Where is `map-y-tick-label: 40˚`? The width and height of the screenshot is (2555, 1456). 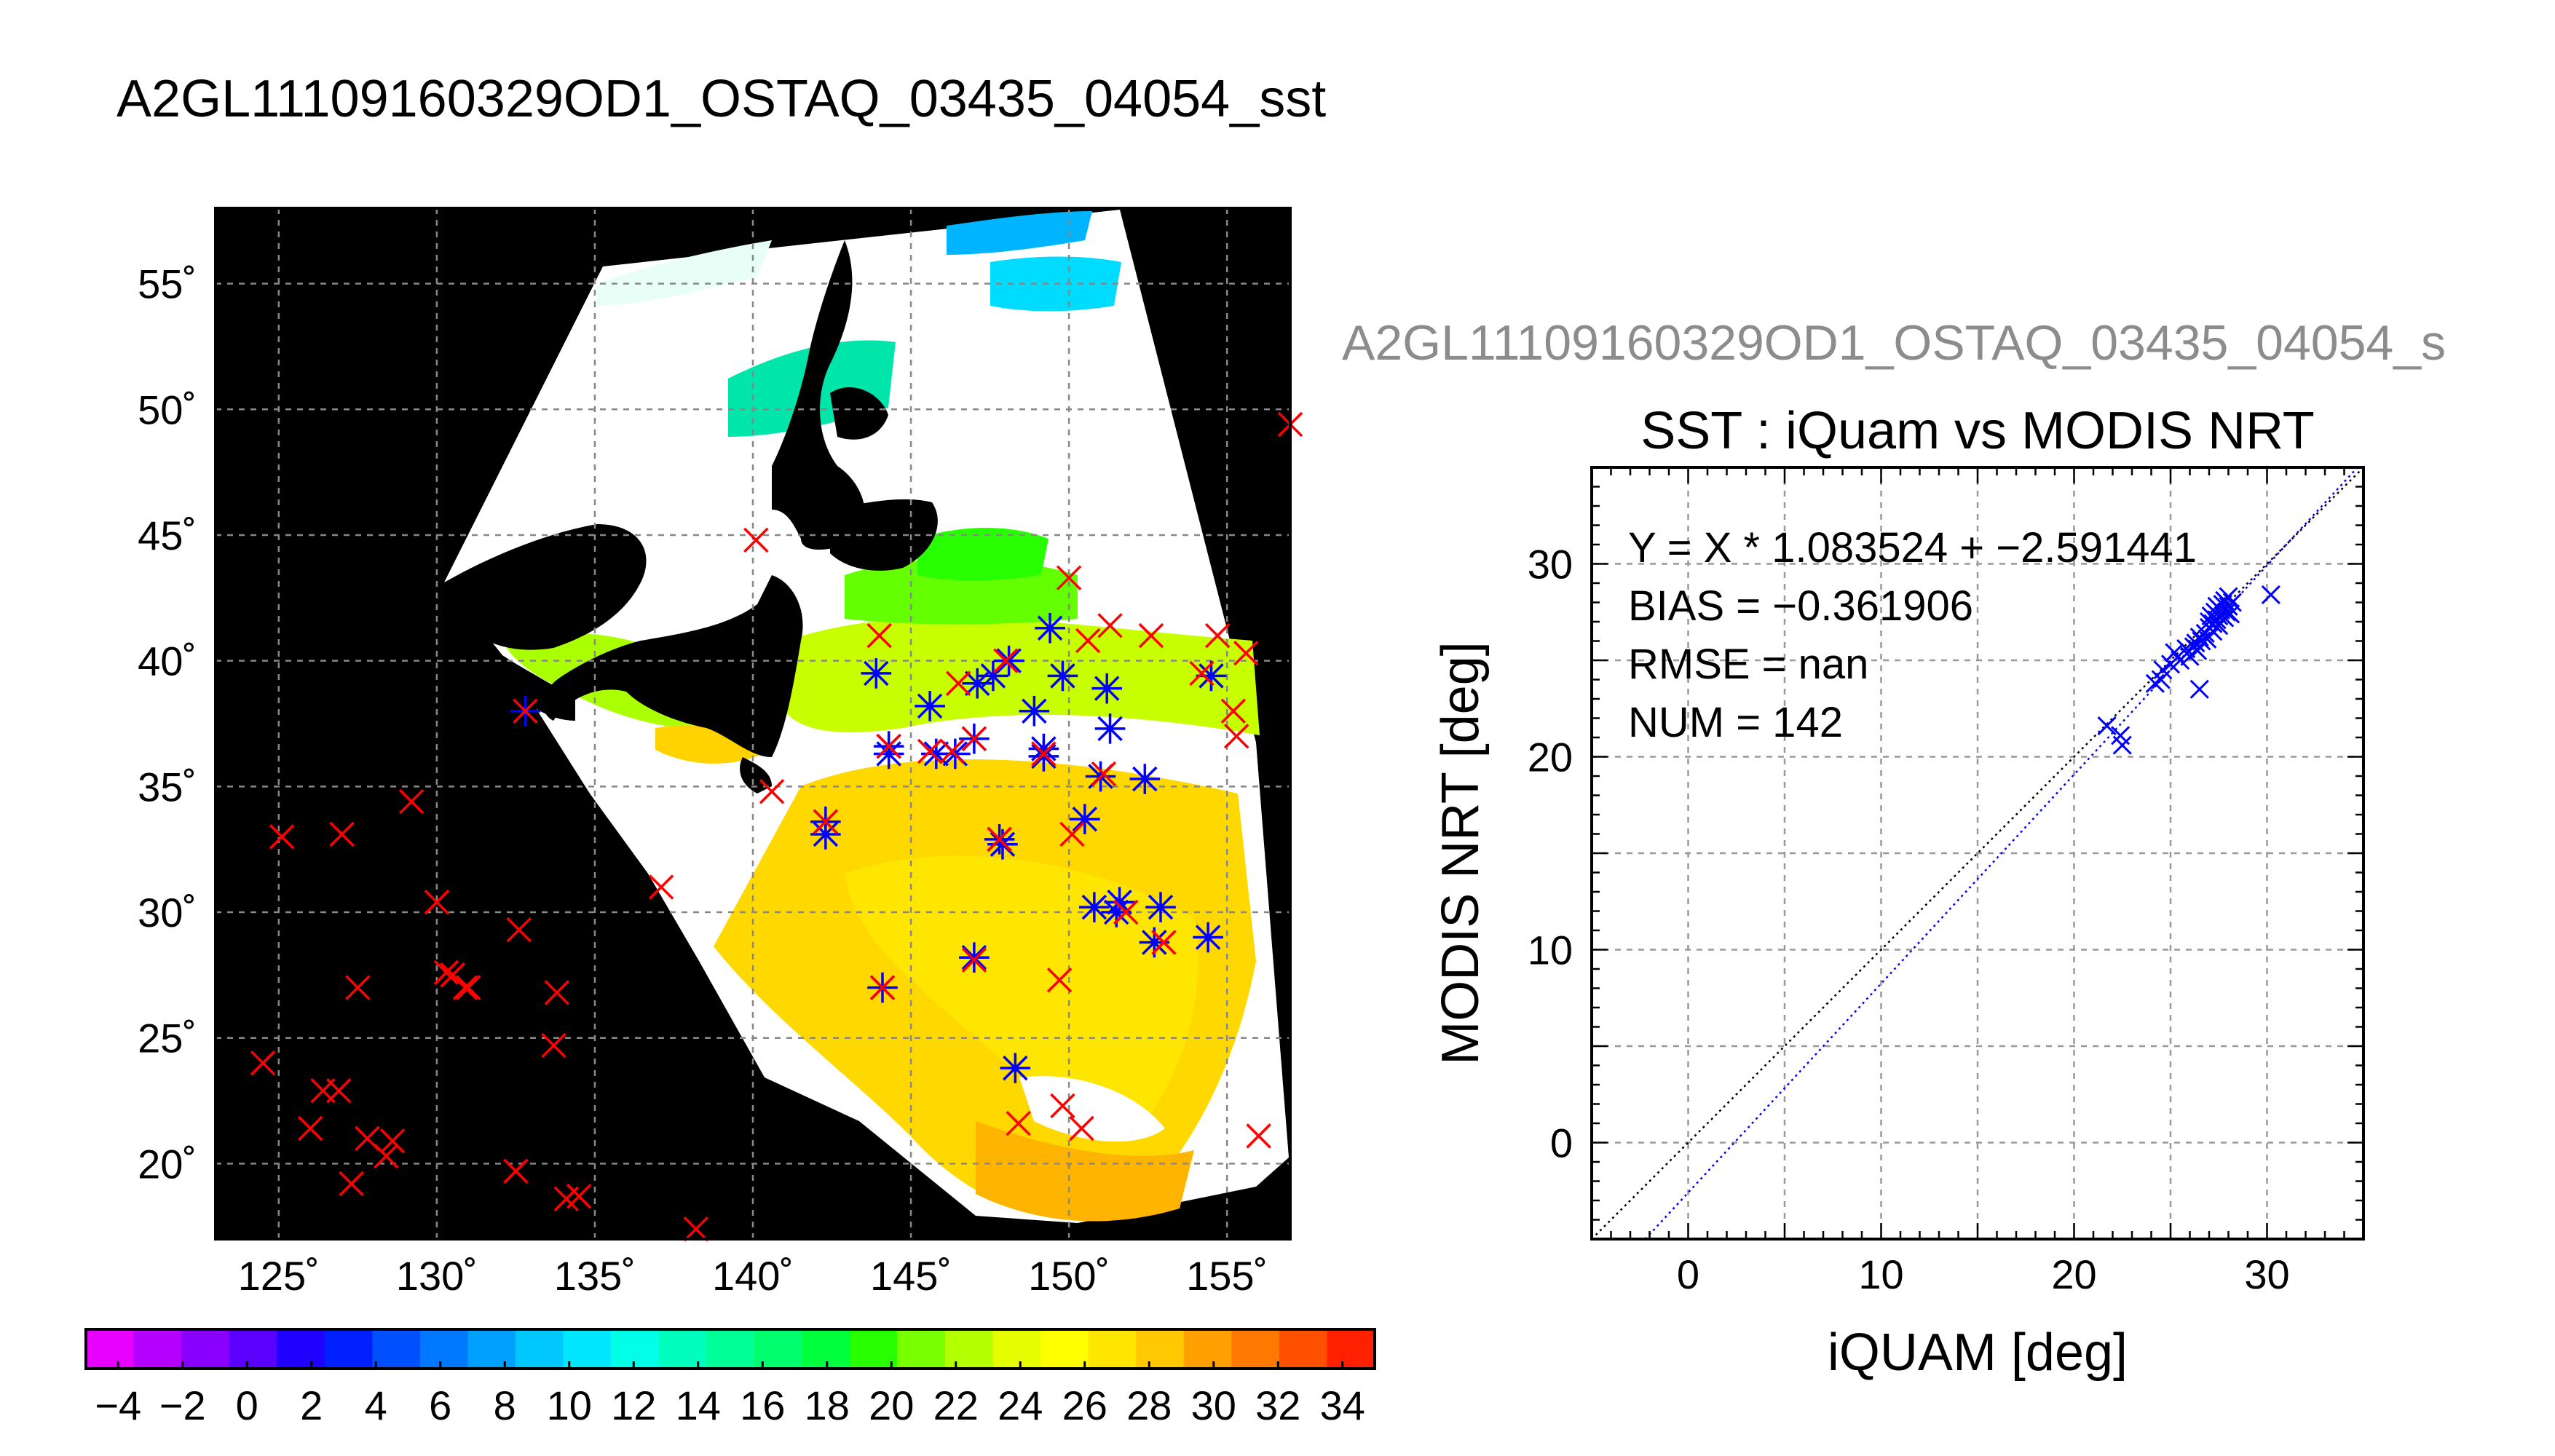 map-y-tick-label: 40˚ is located at coordinates (167, 661).